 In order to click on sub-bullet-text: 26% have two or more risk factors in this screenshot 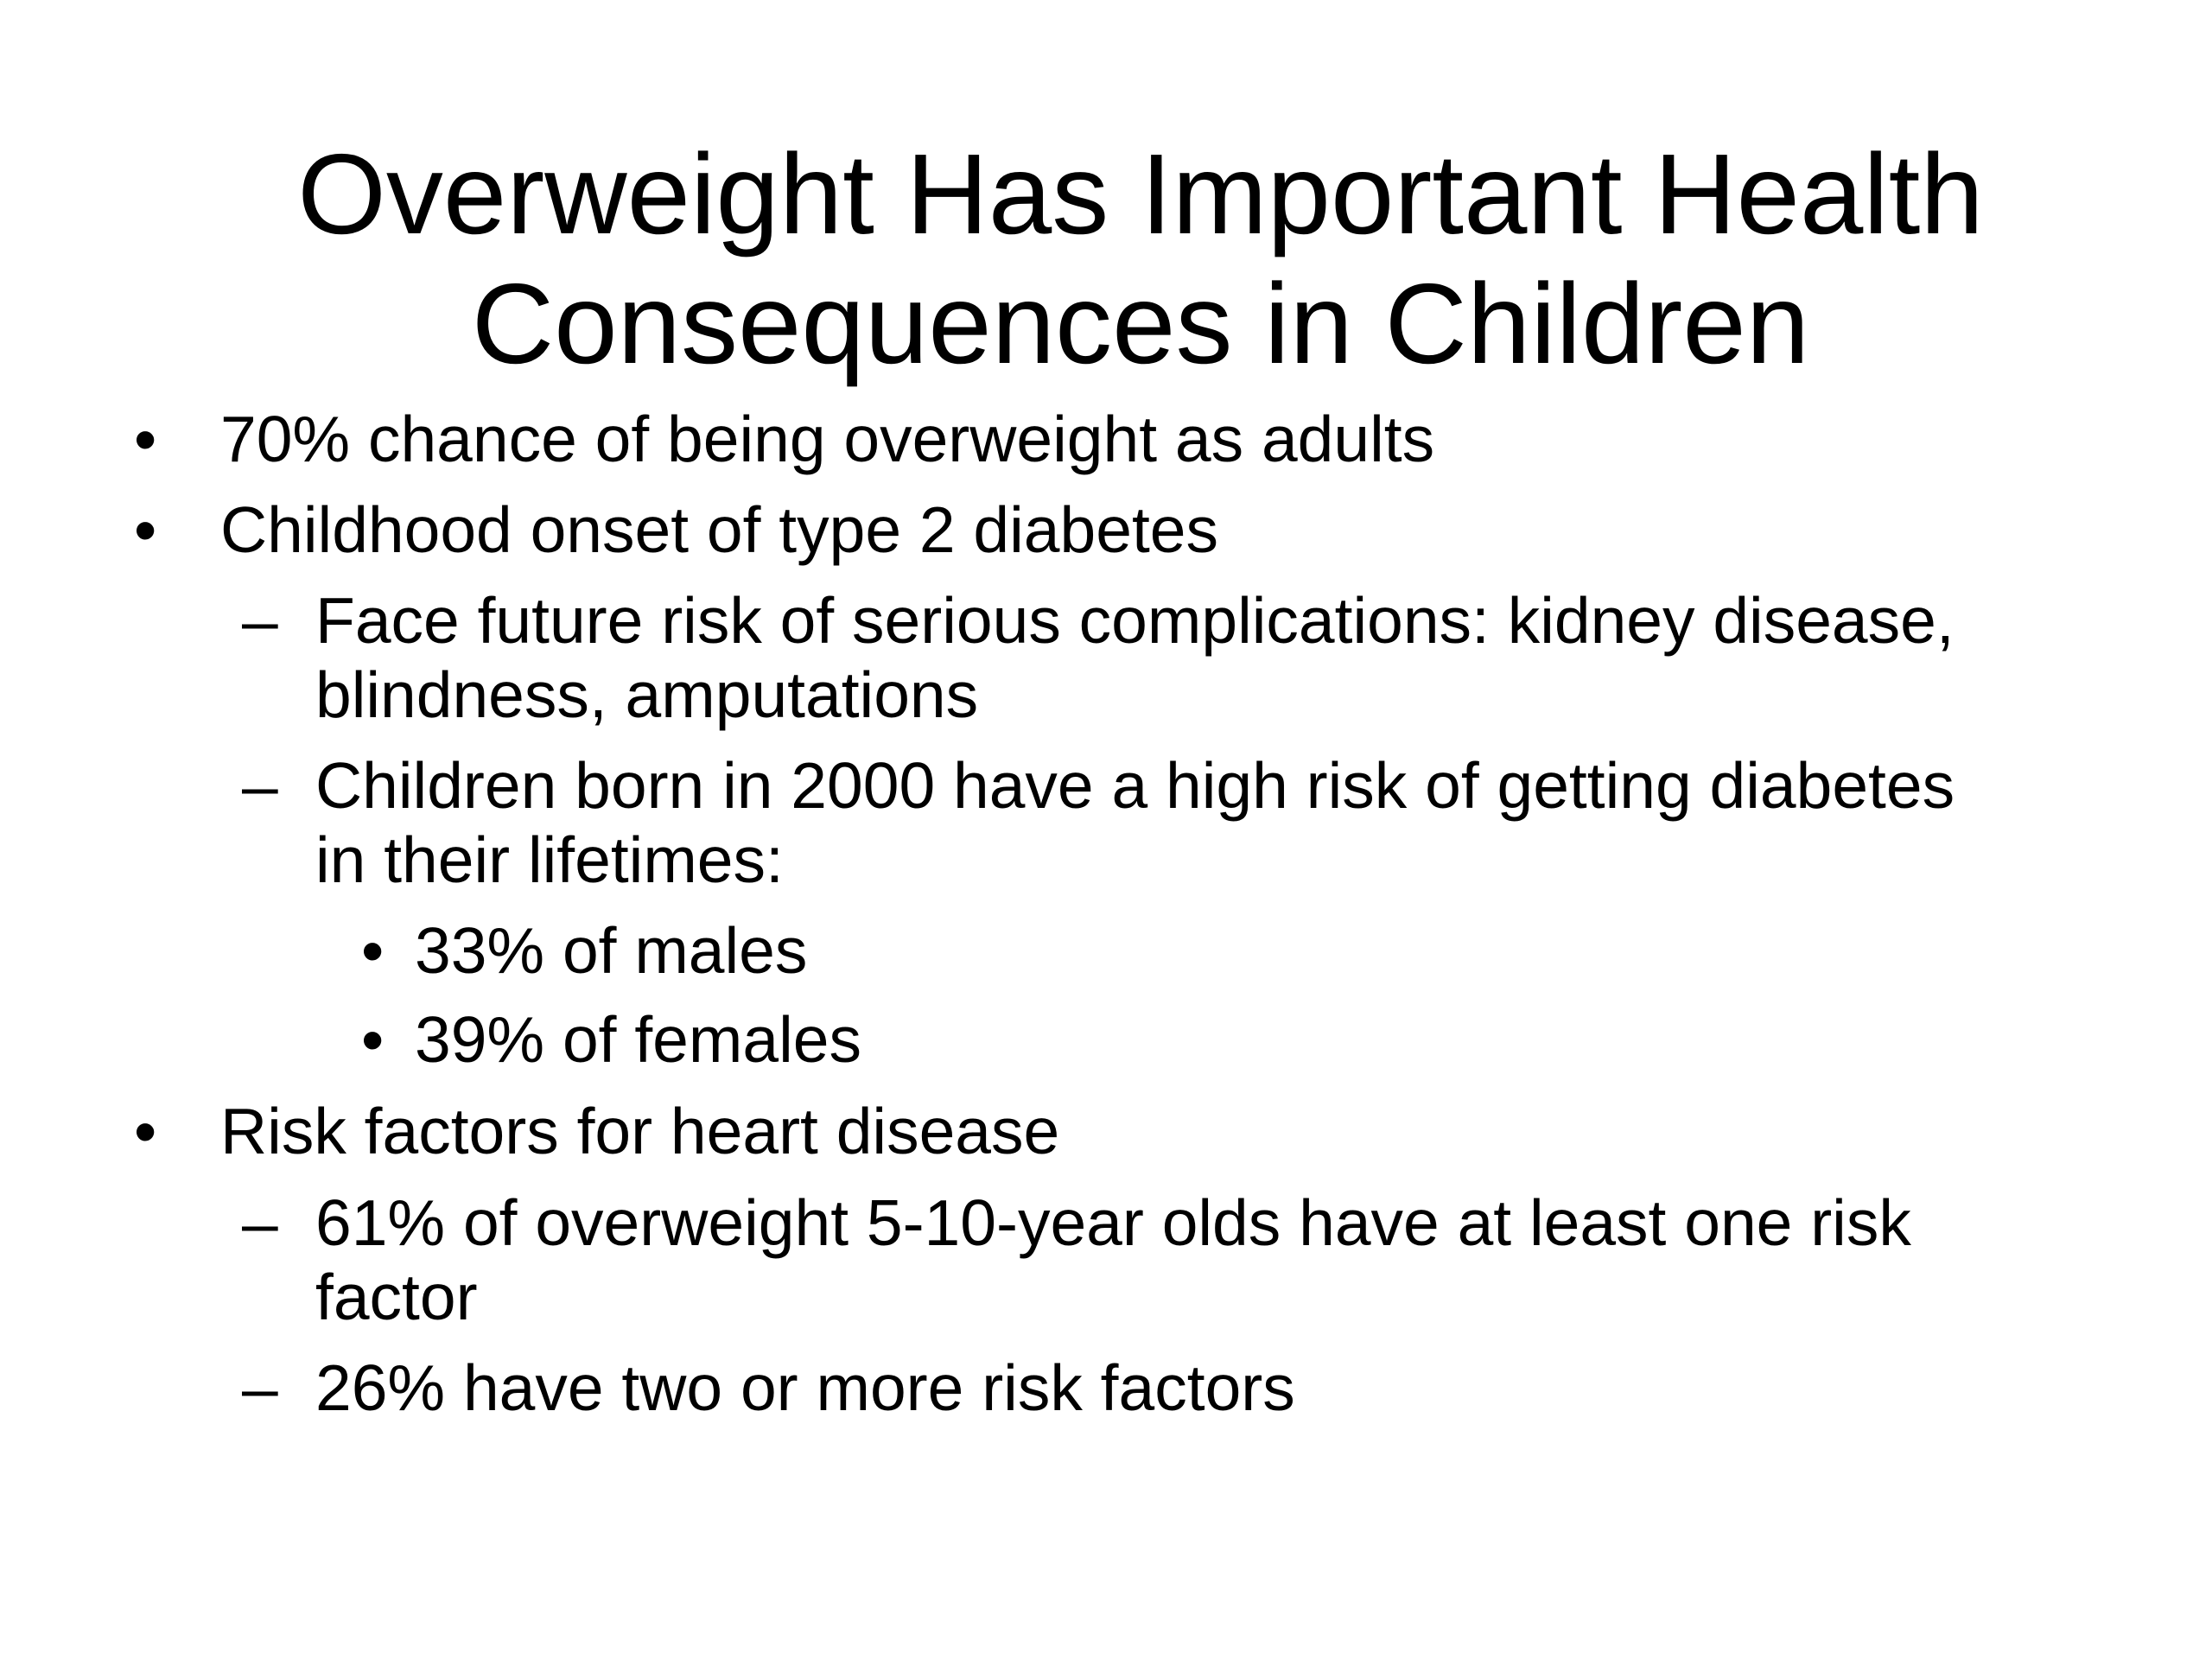, I will do `click(805, 1388)`.